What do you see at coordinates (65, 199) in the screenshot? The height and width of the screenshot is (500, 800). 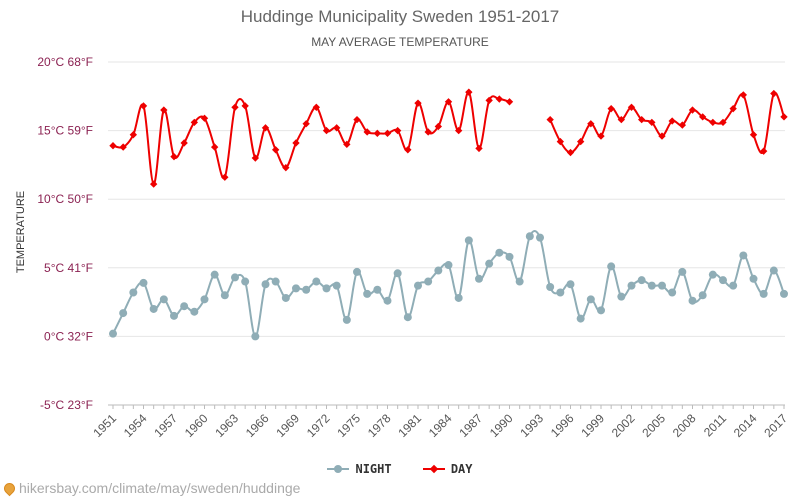 I see `y-tick-label: 10°C 50°F` at bounding box center [65, 199].